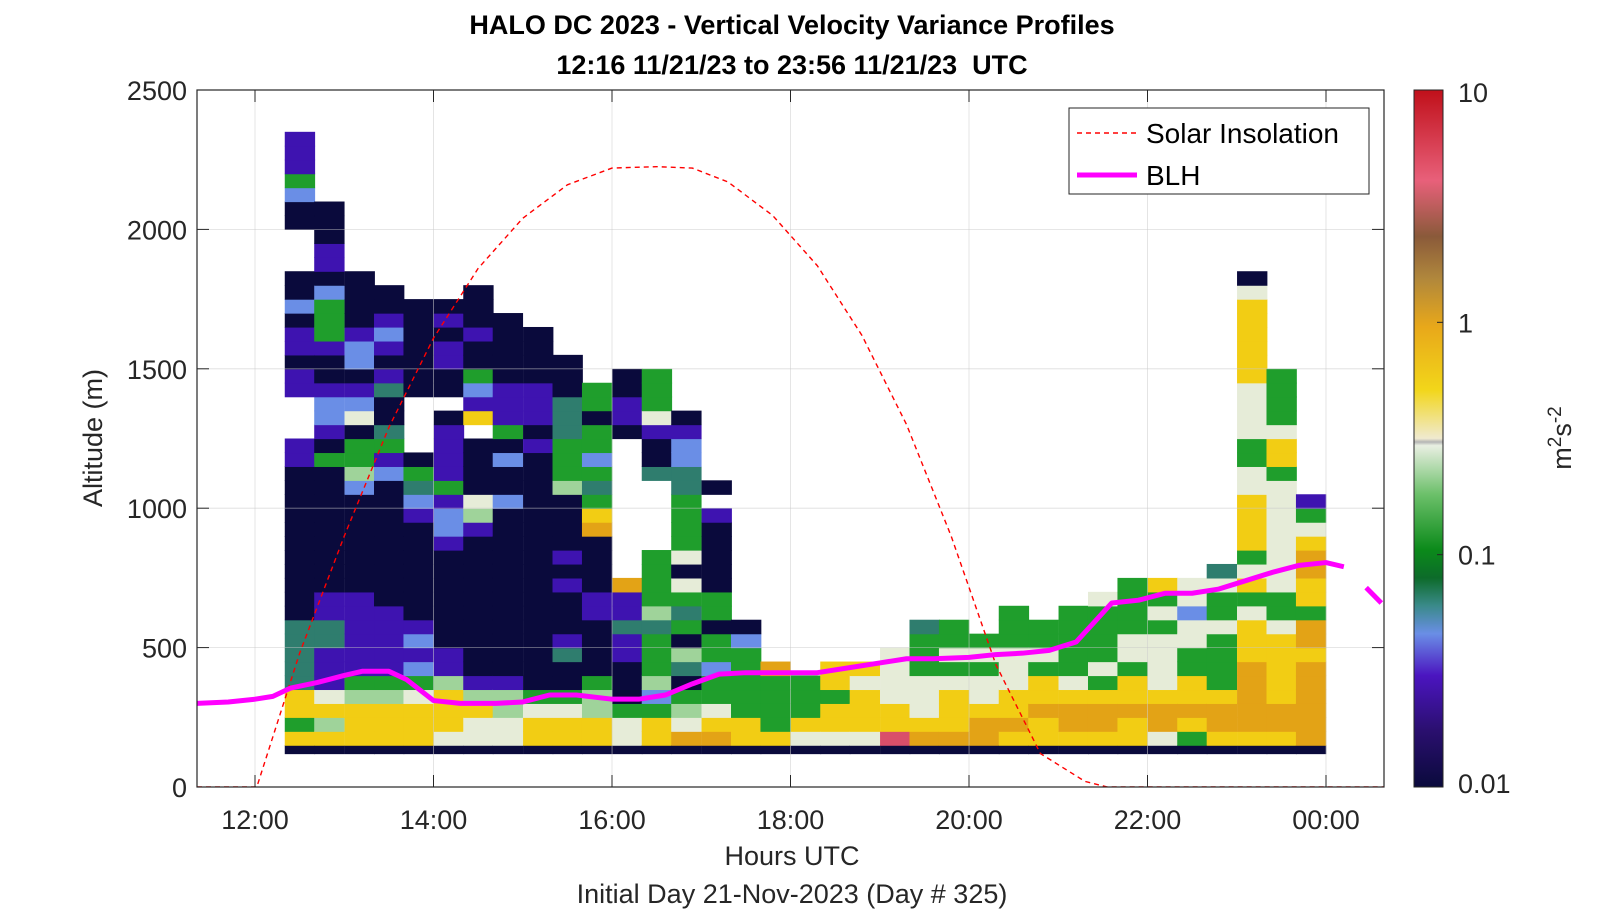  I want to click on chart-subtitle: 12:16 11/21/23 to 23:56 11/21/23 UTC, so click(791, 65).